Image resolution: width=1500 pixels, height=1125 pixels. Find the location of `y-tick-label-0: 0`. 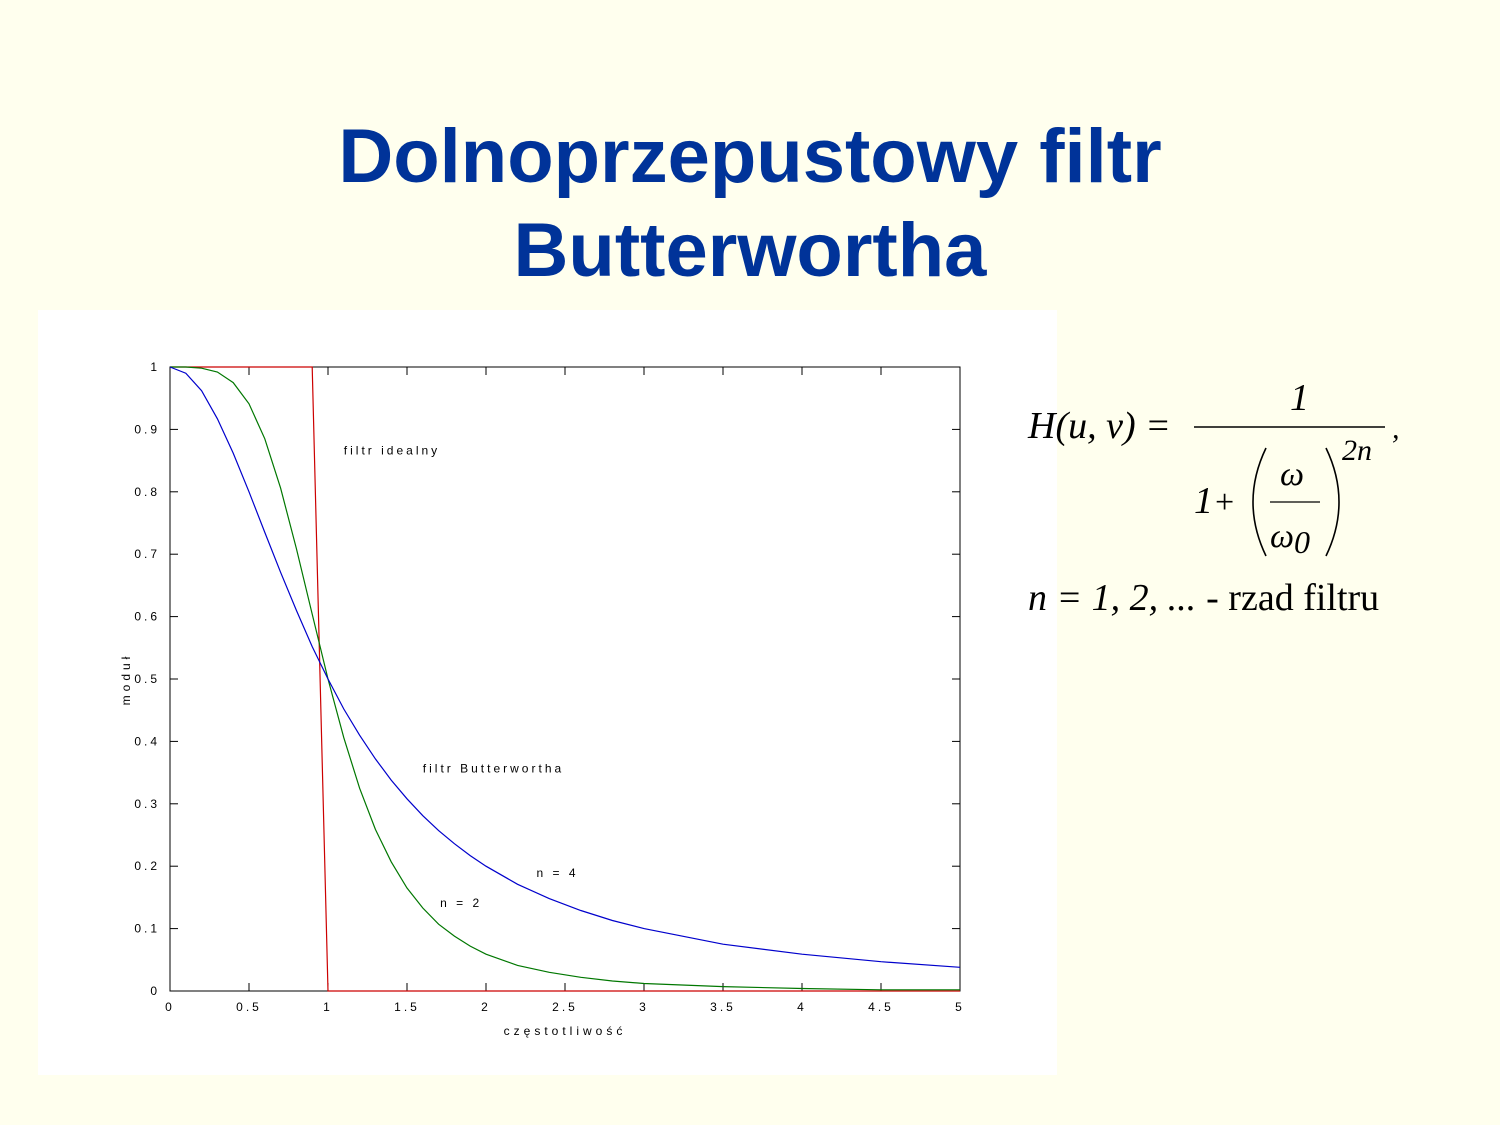

y-tick-label-0: 0 is located at coordinates (155, 991).